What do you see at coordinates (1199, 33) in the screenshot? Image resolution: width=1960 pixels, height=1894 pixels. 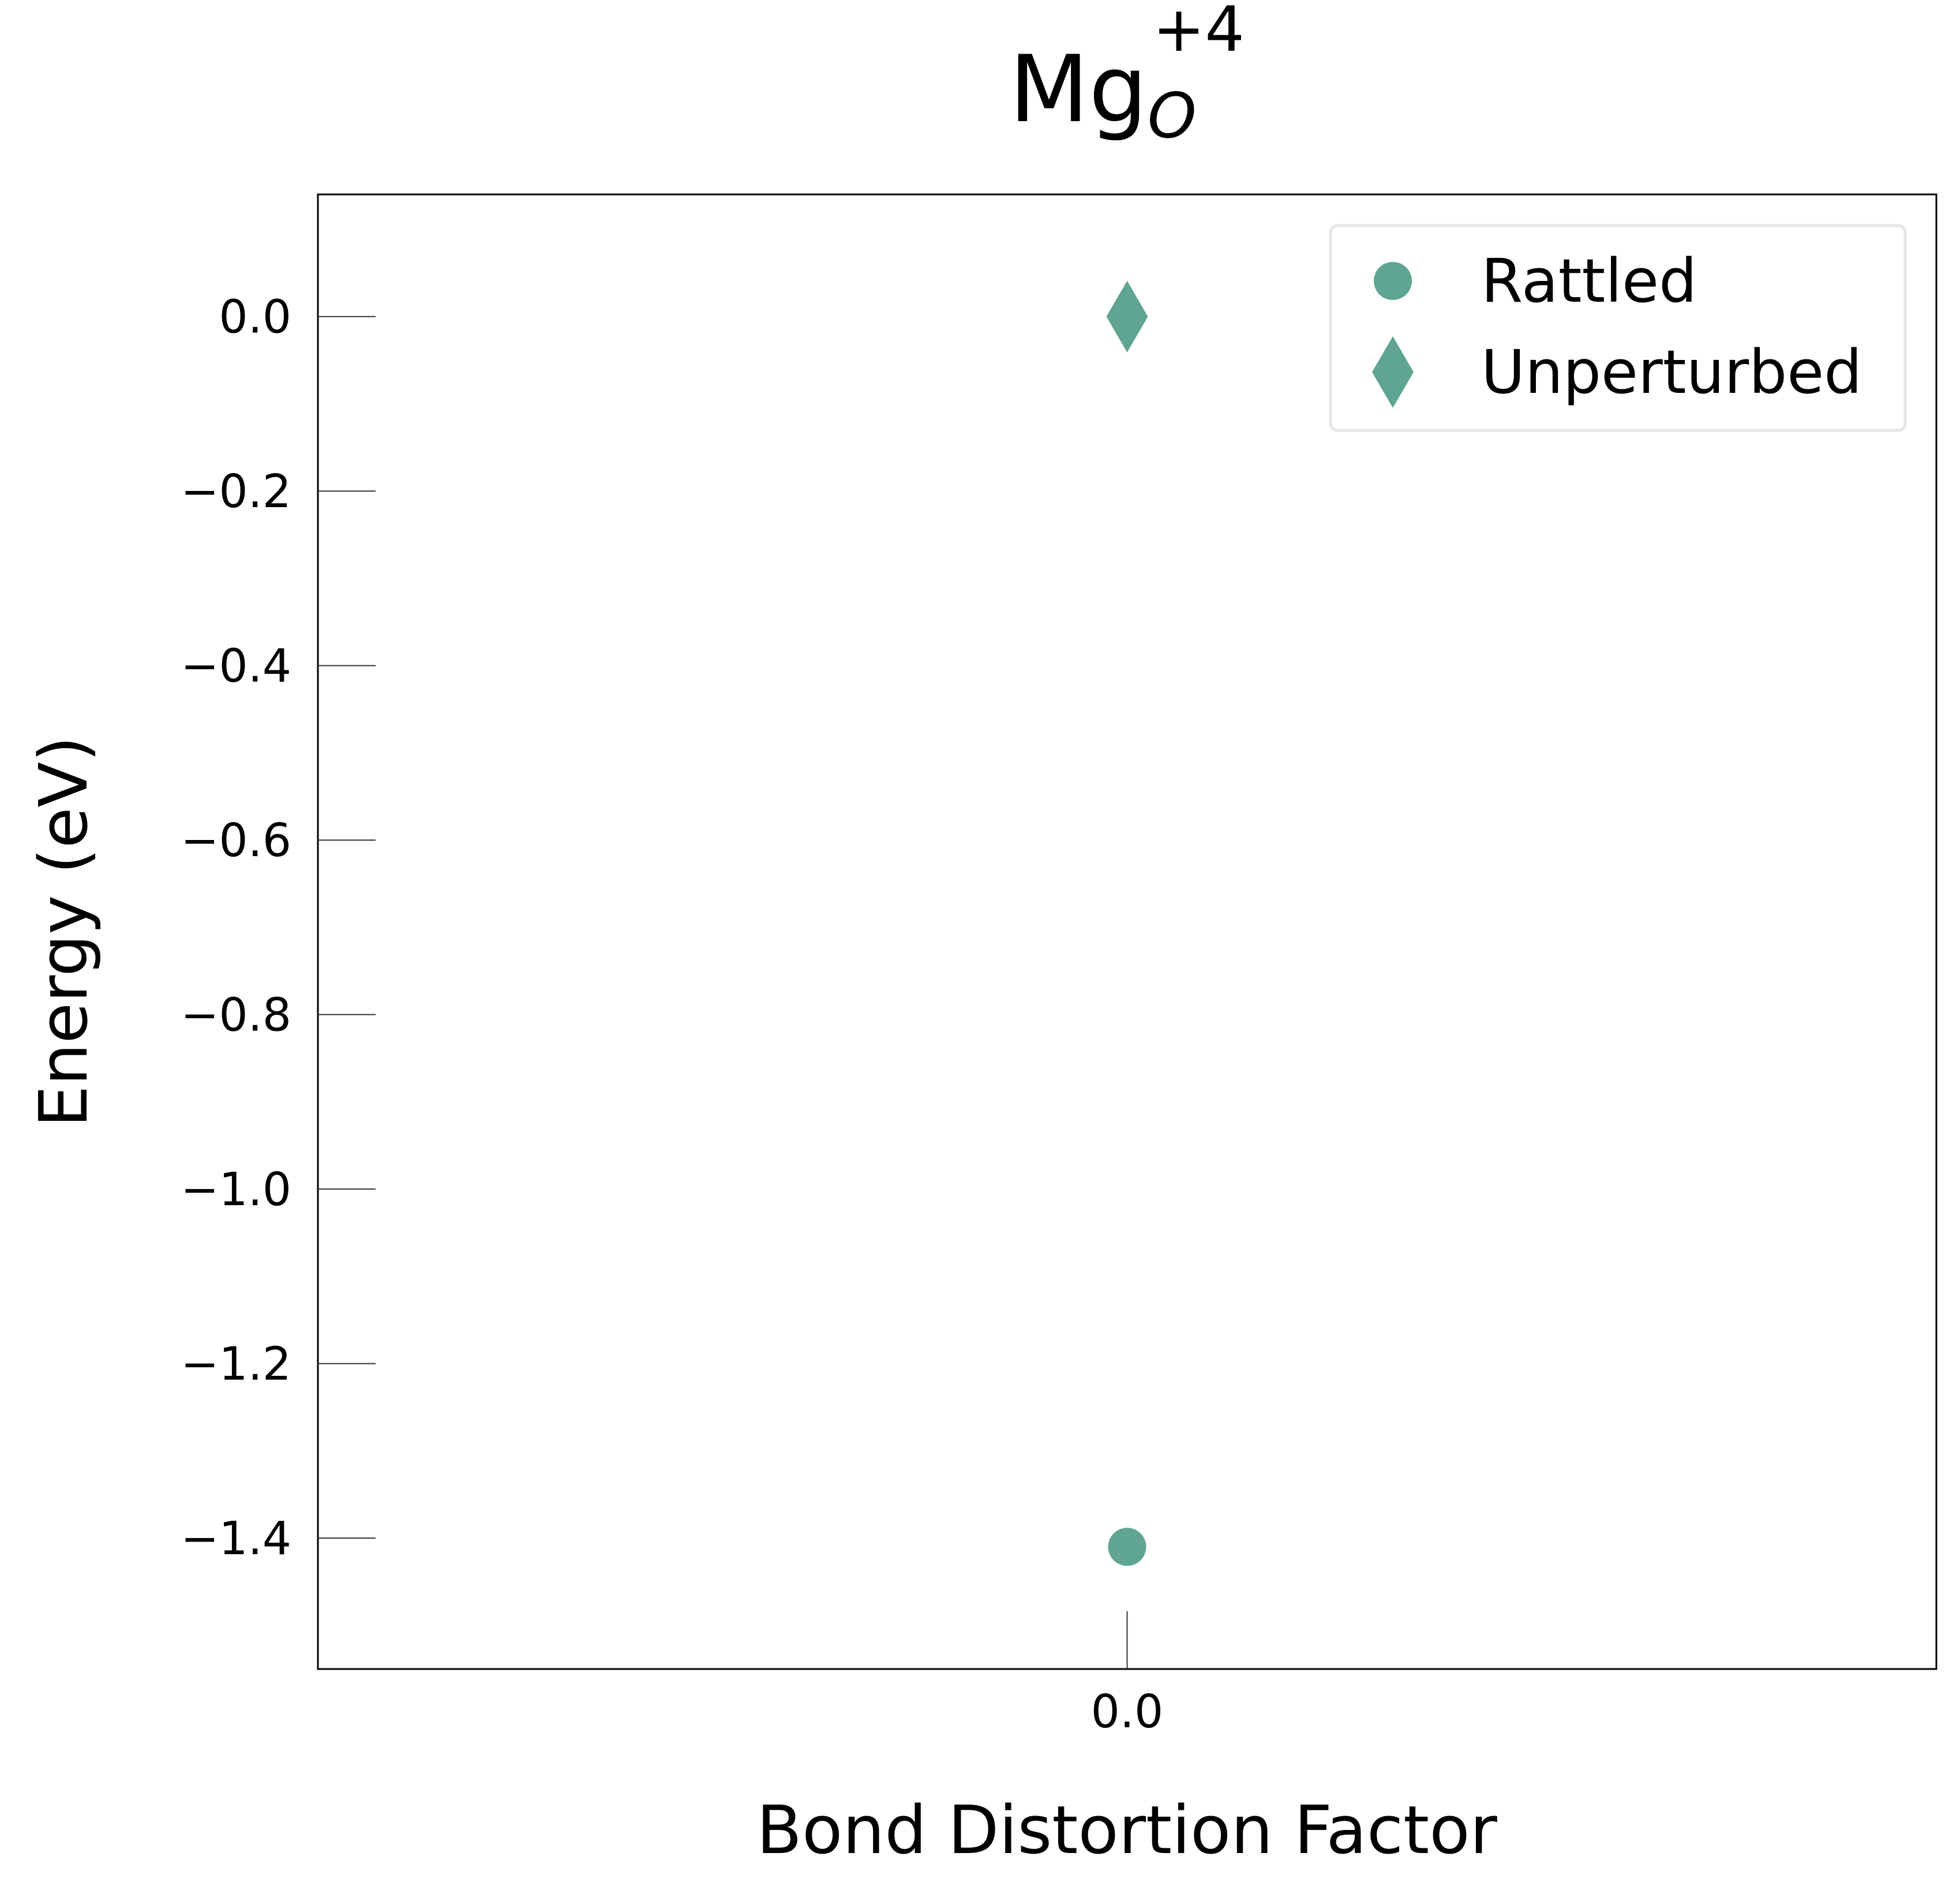 I see `chart-title-superscript: +4` at bounding box center [1199, 33].